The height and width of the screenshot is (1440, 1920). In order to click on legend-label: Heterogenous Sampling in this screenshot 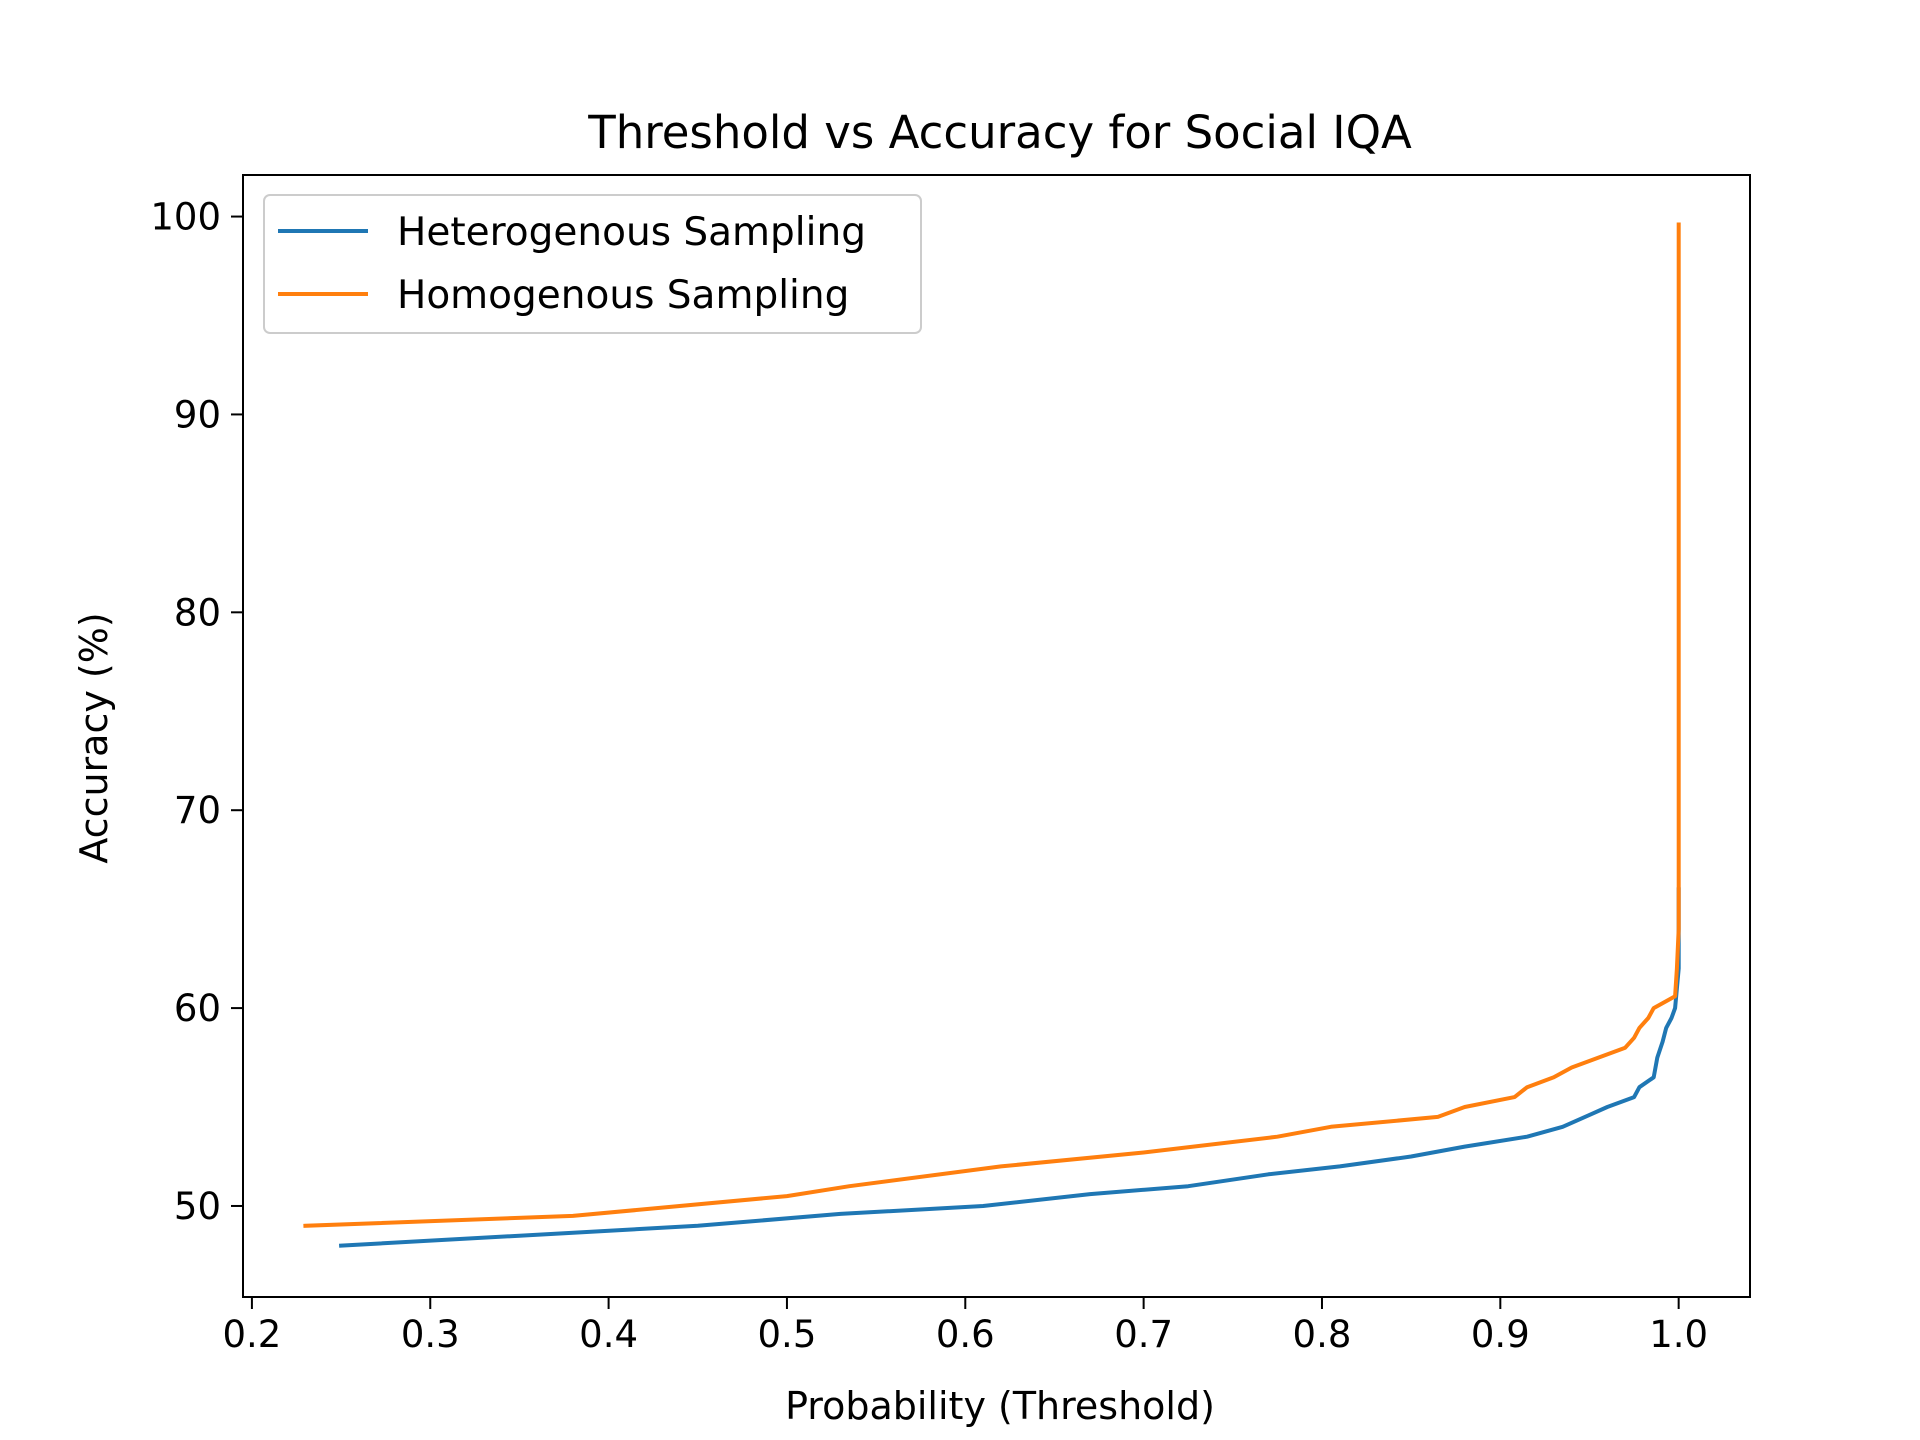, I will do `click(631, 232)`.